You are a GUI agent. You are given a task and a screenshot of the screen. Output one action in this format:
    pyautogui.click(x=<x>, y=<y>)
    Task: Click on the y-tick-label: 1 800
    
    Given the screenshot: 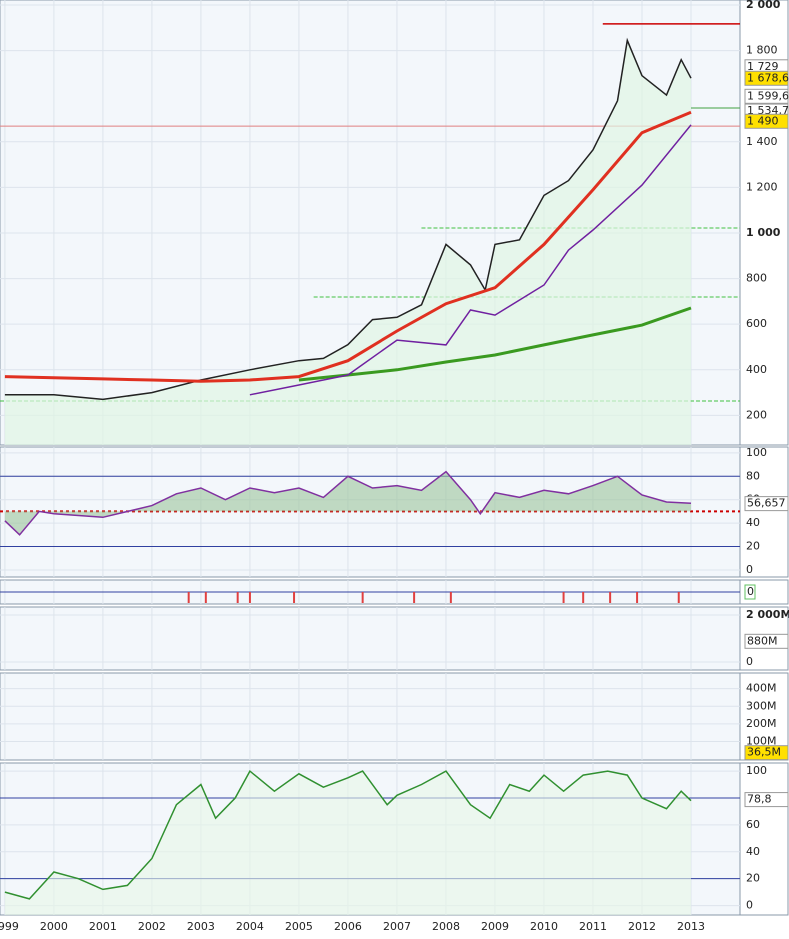 What is the action you would take?
    pyautogui.click(x=762, y=50)
    